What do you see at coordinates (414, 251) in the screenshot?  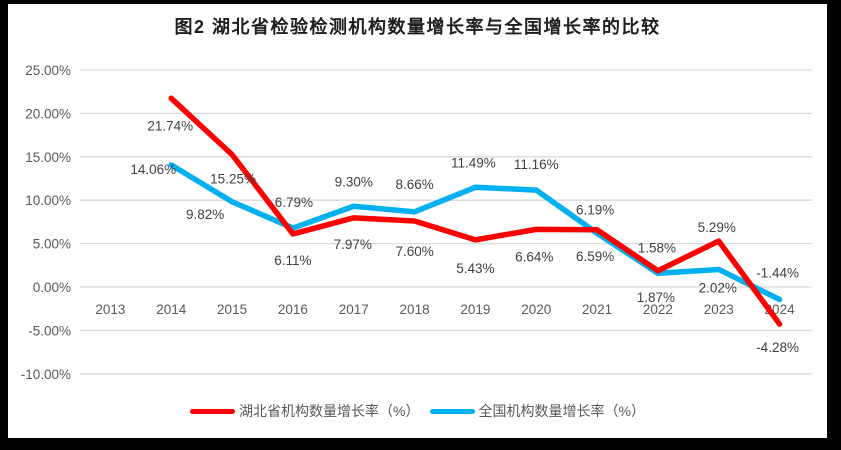 I see `data-label: 7.60%` at bounding box center [414, 251].